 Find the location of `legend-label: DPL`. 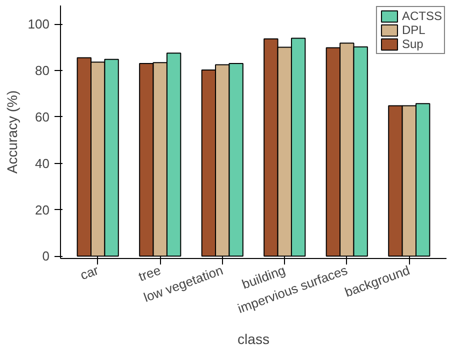

legend-label: DPL is located at coordinates (414, 30).